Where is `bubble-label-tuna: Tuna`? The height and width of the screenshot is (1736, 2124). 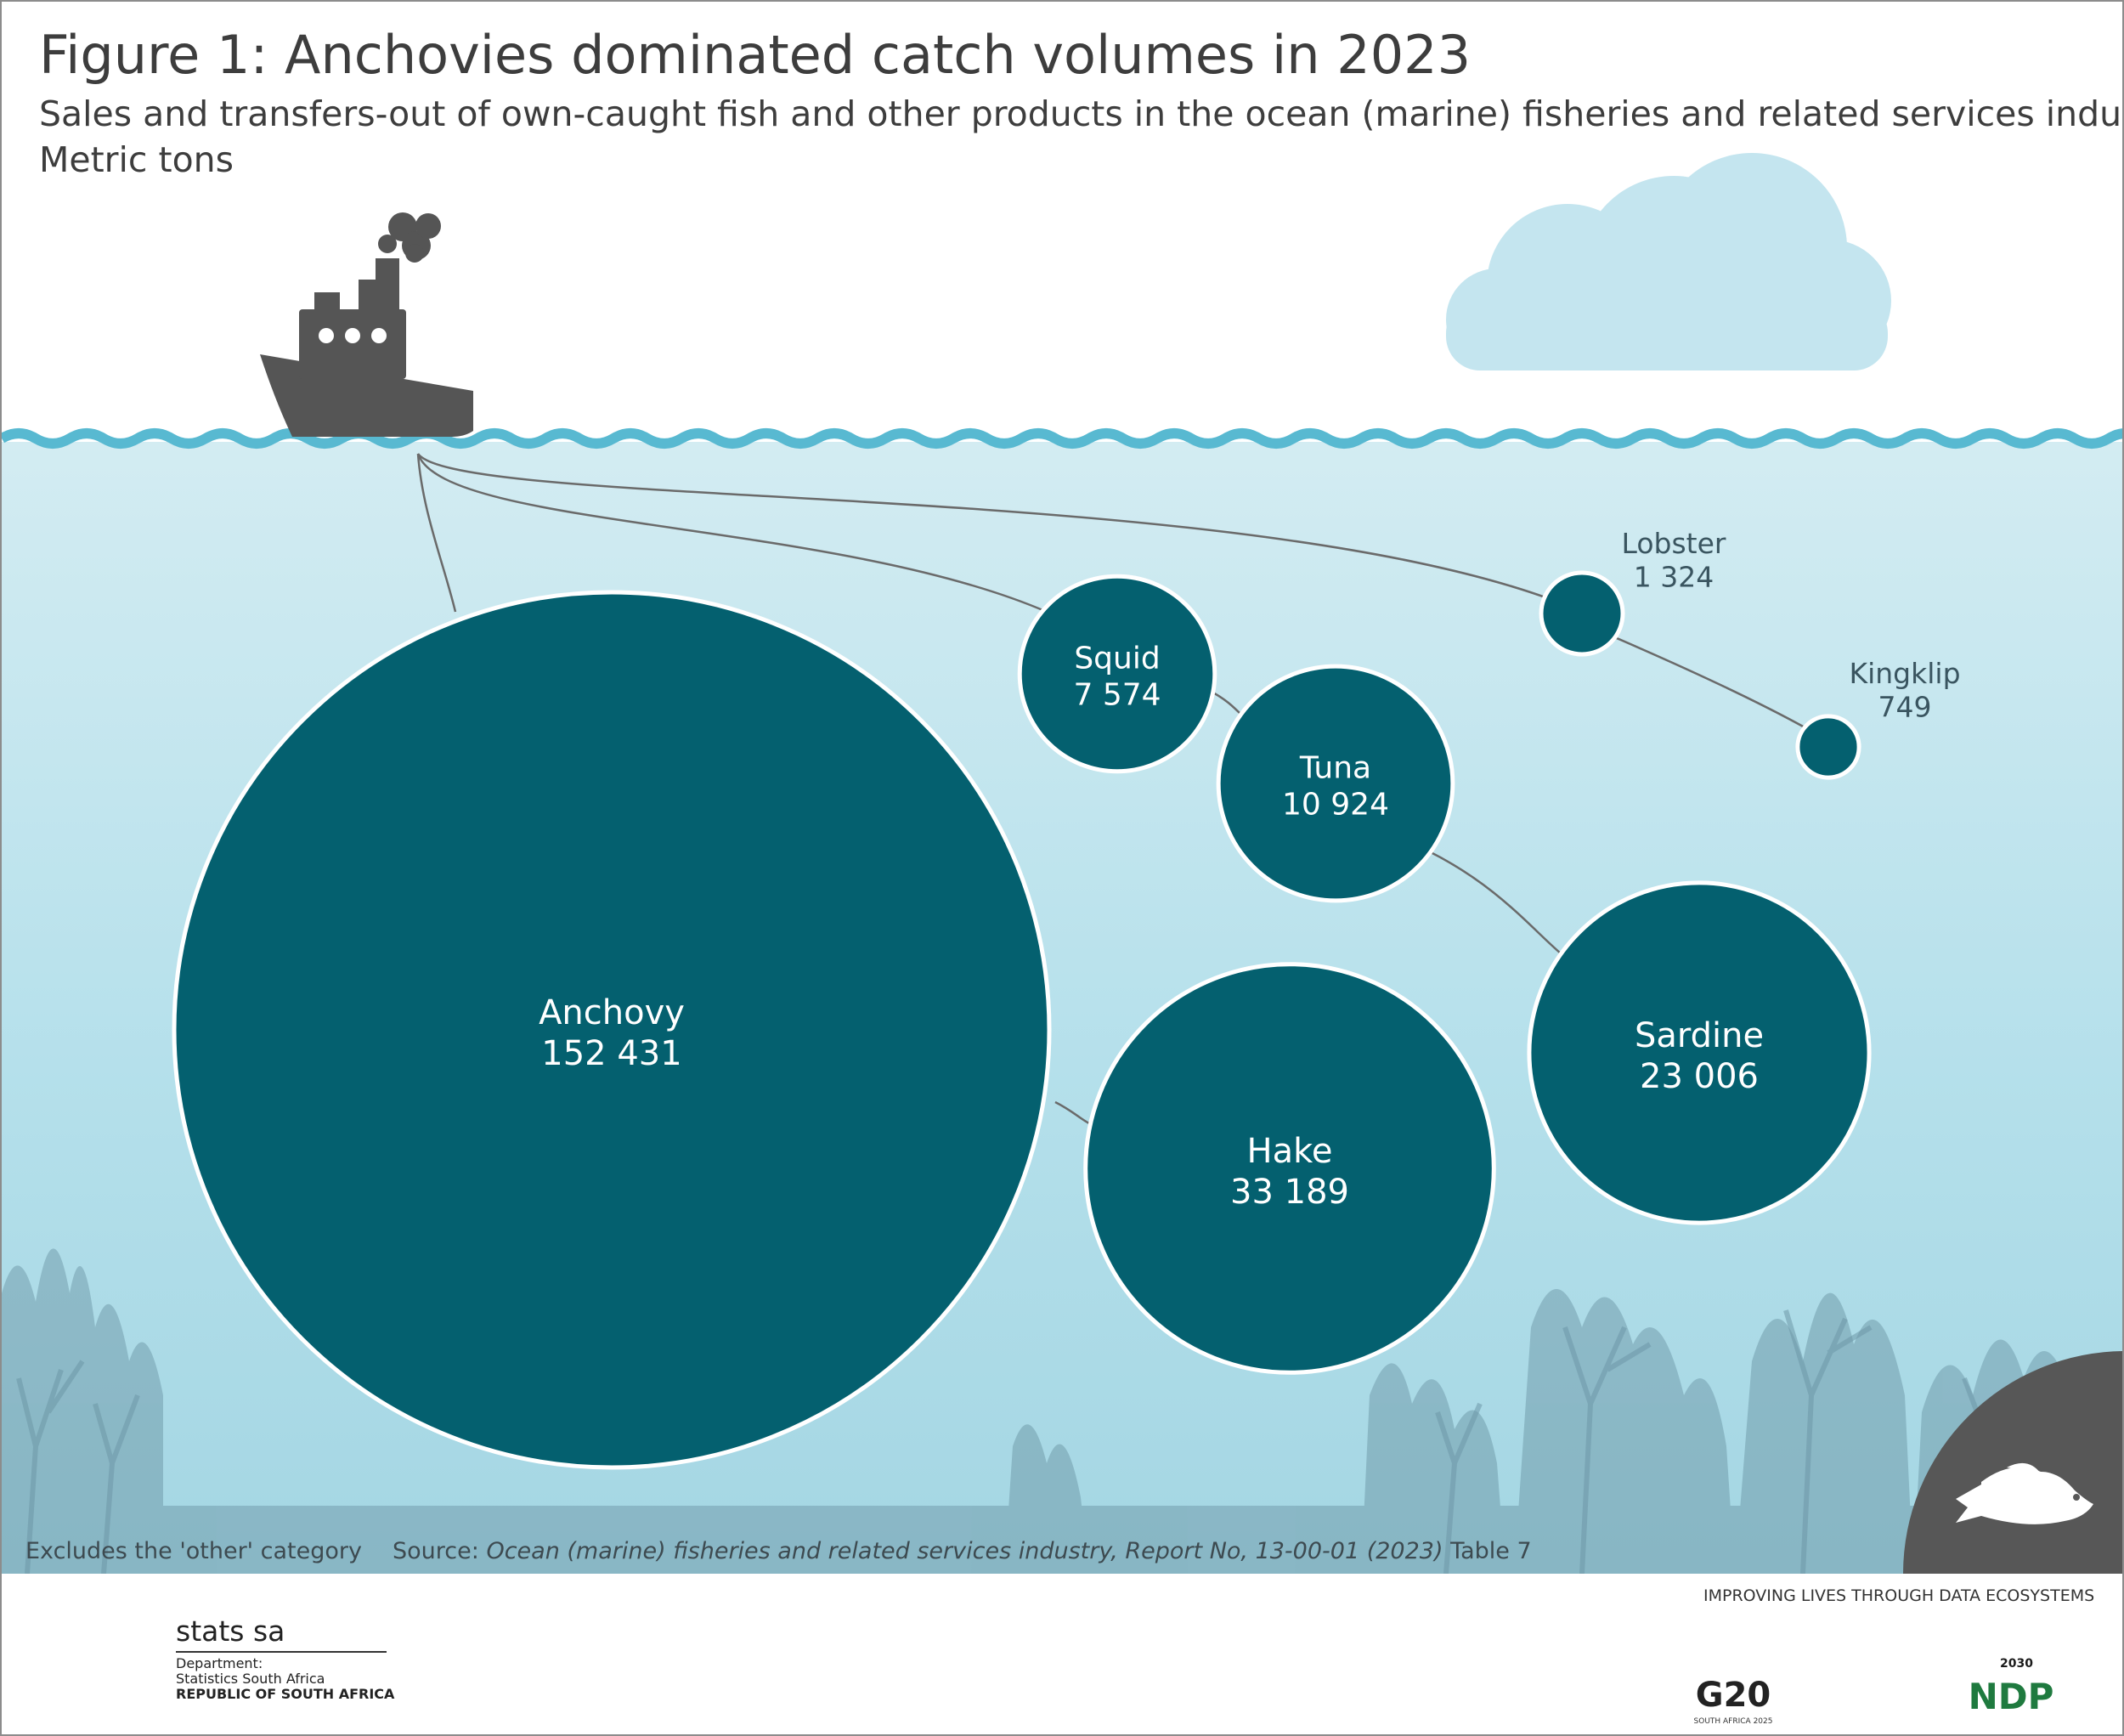
bubble-label-tuna: Tuna is located at coordinates (1335, 769).